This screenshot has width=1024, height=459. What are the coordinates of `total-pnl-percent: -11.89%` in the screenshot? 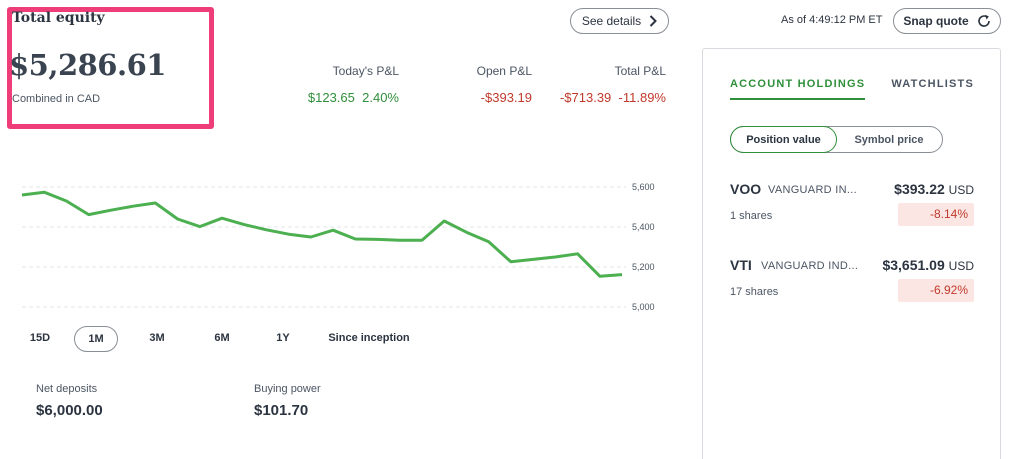 It's located at (642, 97).